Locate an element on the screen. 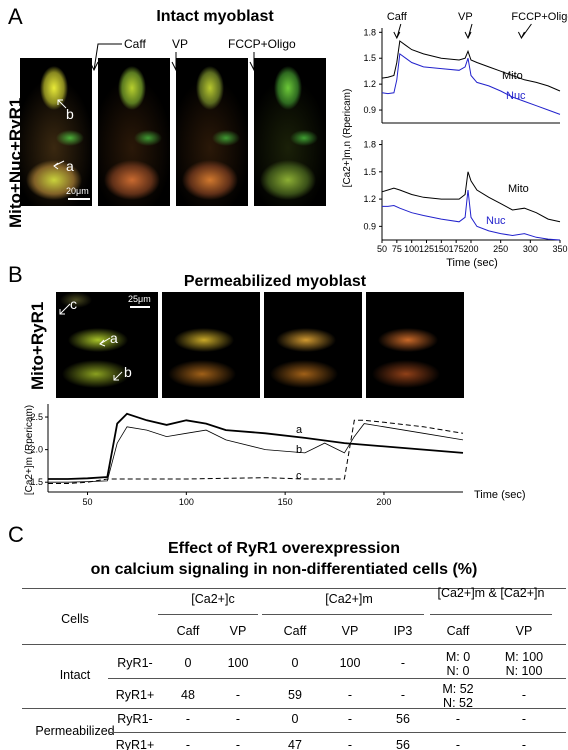  image-a1-arrows is located at coordinates (60, 134).